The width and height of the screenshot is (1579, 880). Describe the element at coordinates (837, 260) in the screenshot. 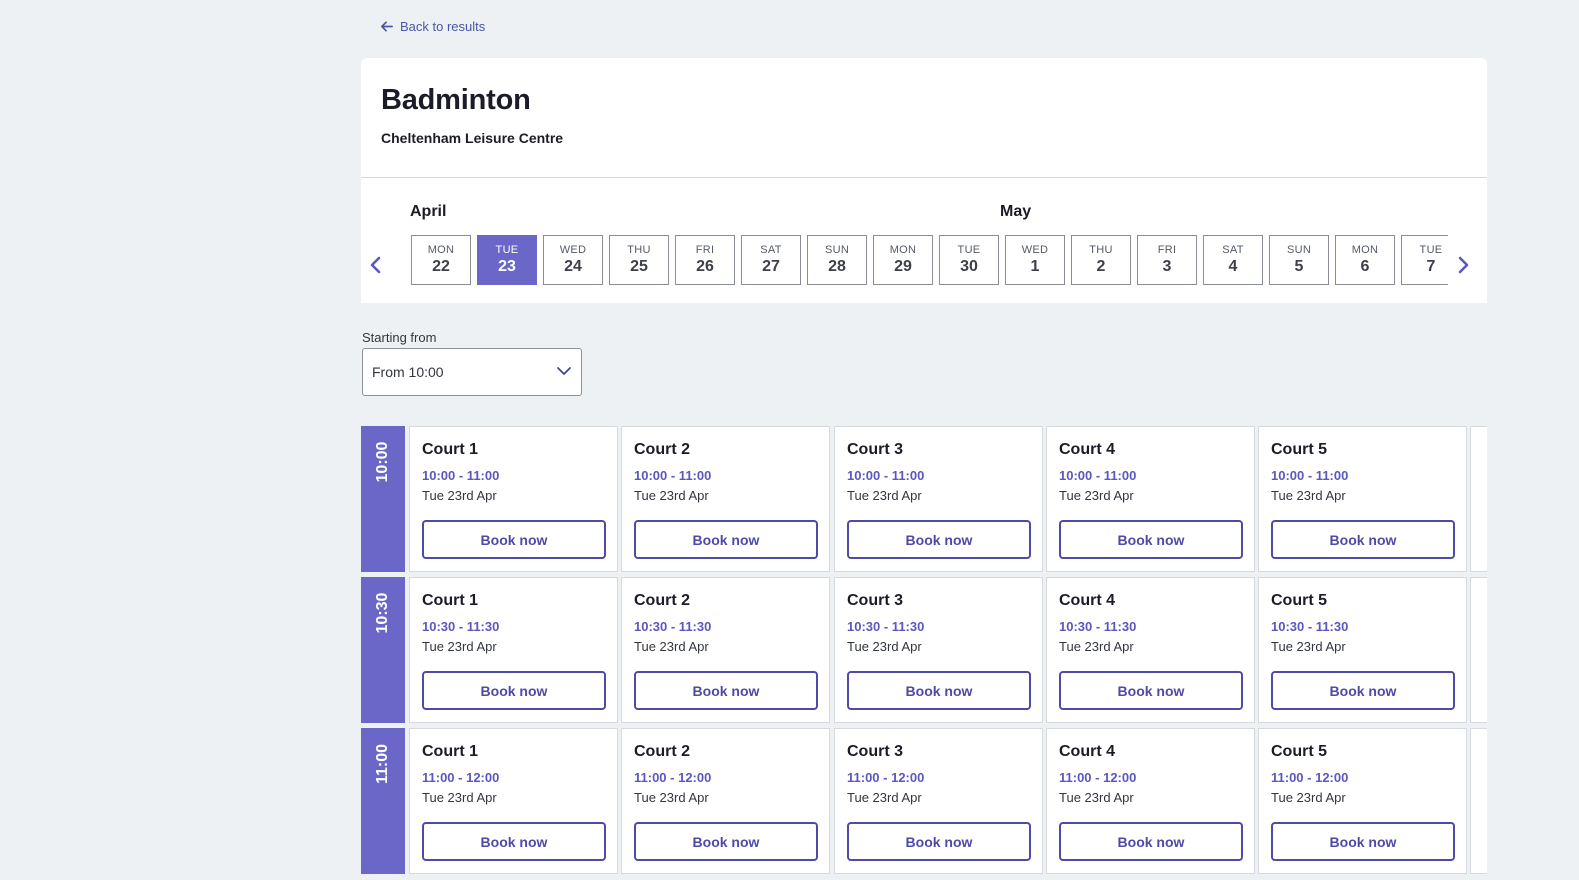

I see `date-option: SUN 28` at that location.